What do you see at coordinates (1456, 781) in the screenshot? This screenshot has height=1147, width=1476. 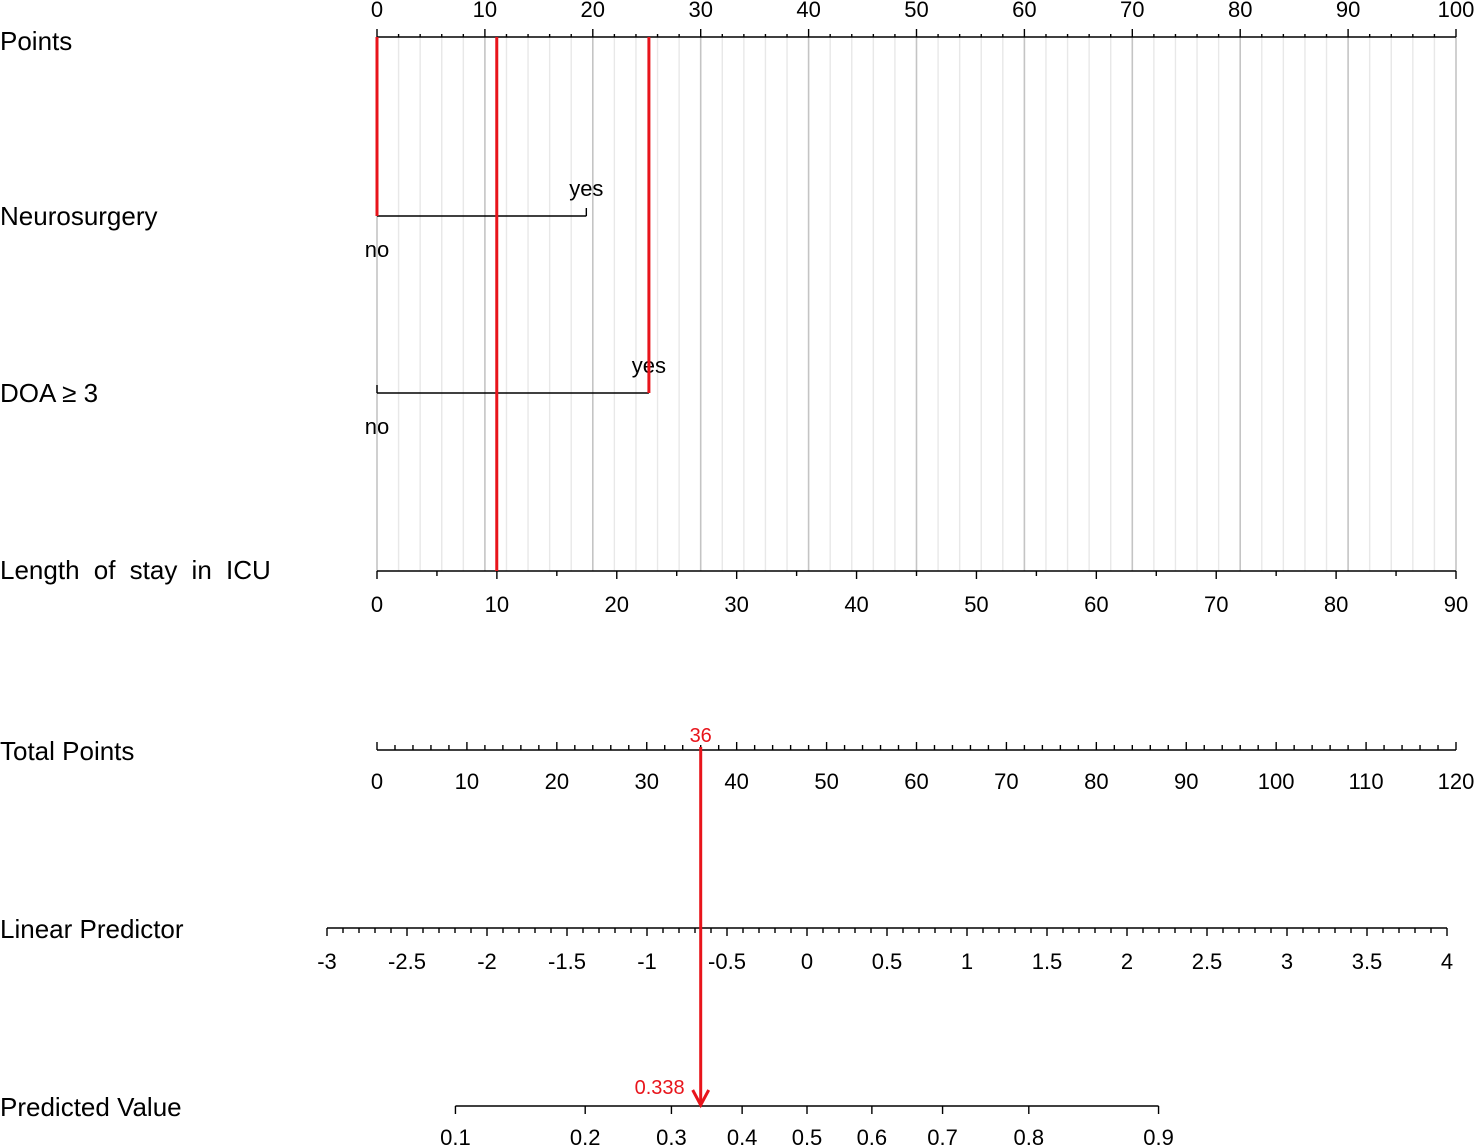 I see `total-tick-label: 120` at bounding box center [1456, 781].